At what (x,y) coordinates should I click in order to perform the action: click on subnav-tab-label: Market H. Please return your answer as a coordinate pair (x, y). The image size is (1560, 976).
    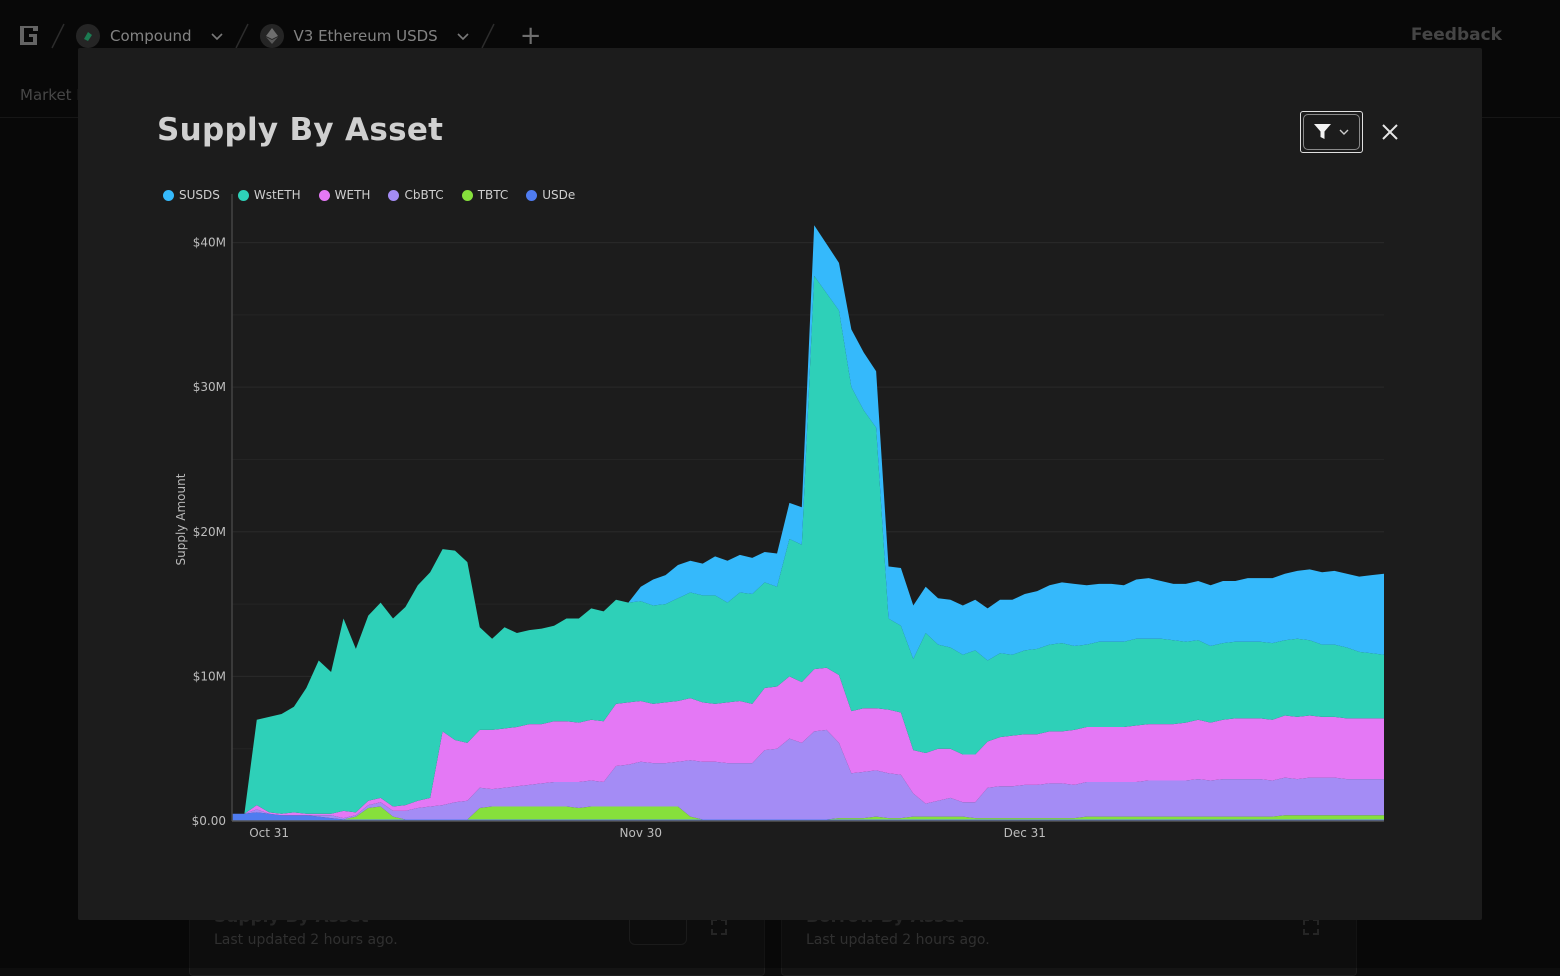
    Looking at the image, I should click on (54, 95).